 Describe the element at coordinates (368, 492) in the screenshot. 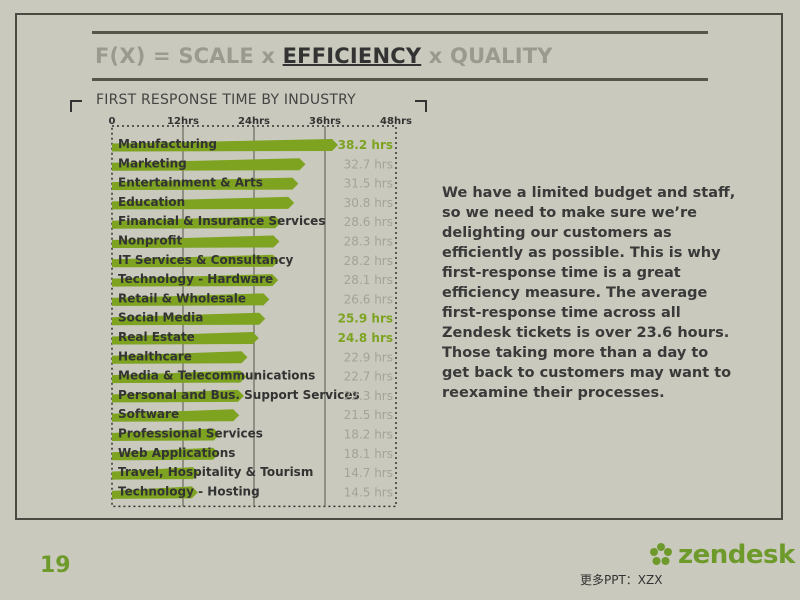

I see `value-label: 14.5 hrs` at that location.